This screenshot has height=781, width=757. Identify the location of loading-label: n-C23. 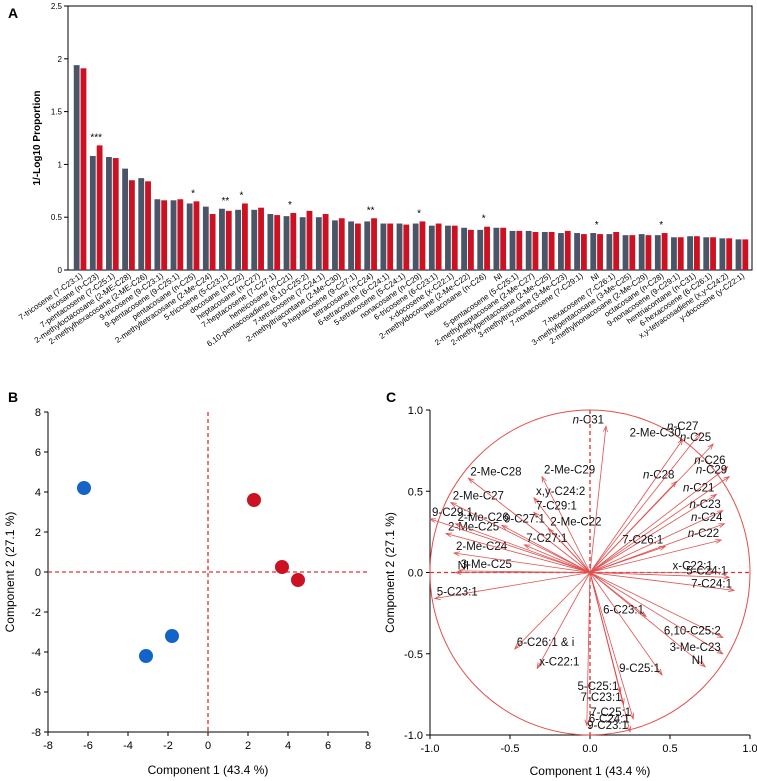
(704, 505).